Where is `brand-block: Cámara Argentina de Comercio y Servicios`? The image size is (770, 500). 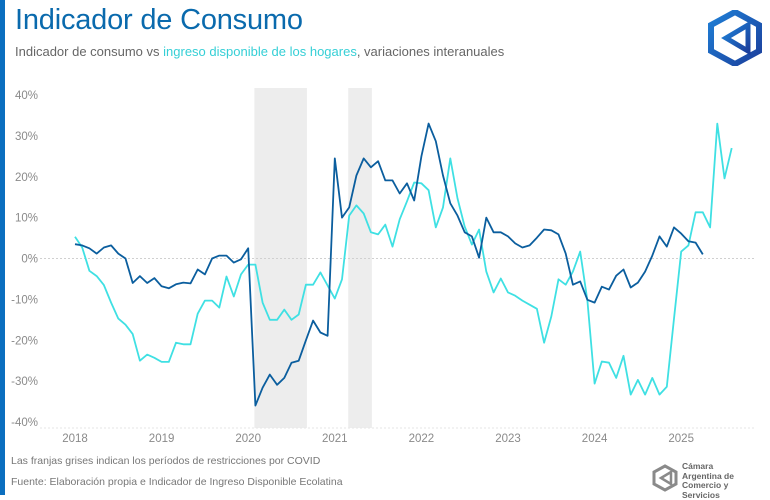 brand-block: Cámara Argentina de Comercio y Servicios is located at coordinates (707, 478).